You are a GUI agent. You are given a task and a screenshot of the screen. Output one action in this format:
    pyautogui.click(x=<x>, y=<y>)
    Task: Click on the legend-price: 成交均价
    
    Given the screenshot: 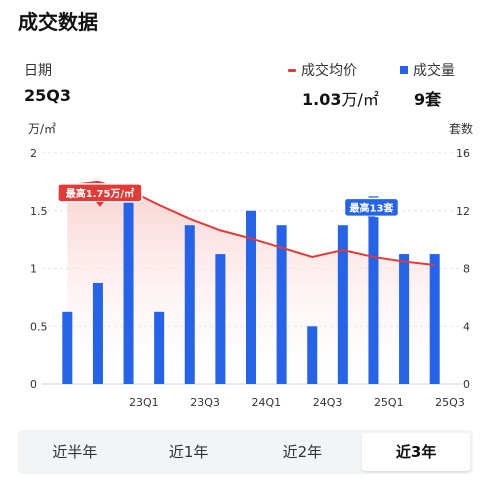 What is the action you would take?
    pyautogui.click(x=322, y=70)
    